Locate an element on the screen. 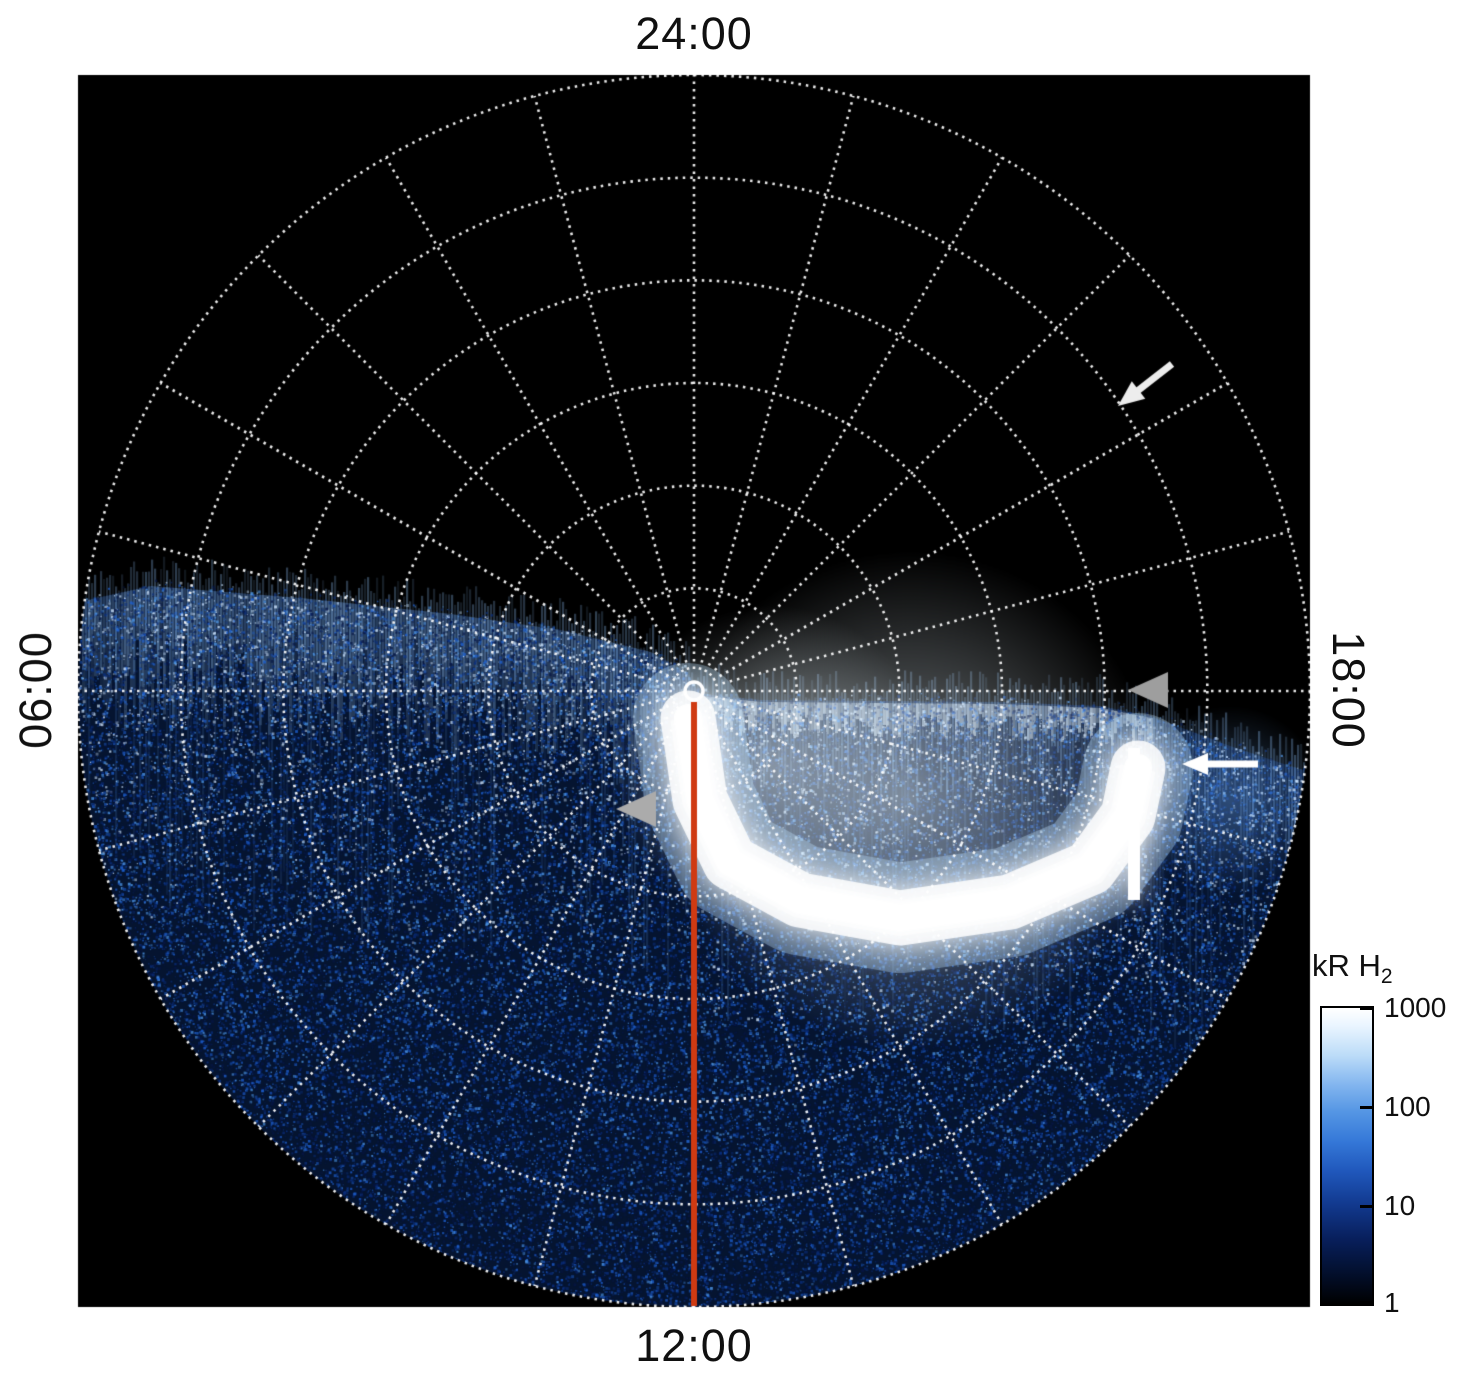  colorbar-tick-10: 10 is located at coordinates (1400, 1205).